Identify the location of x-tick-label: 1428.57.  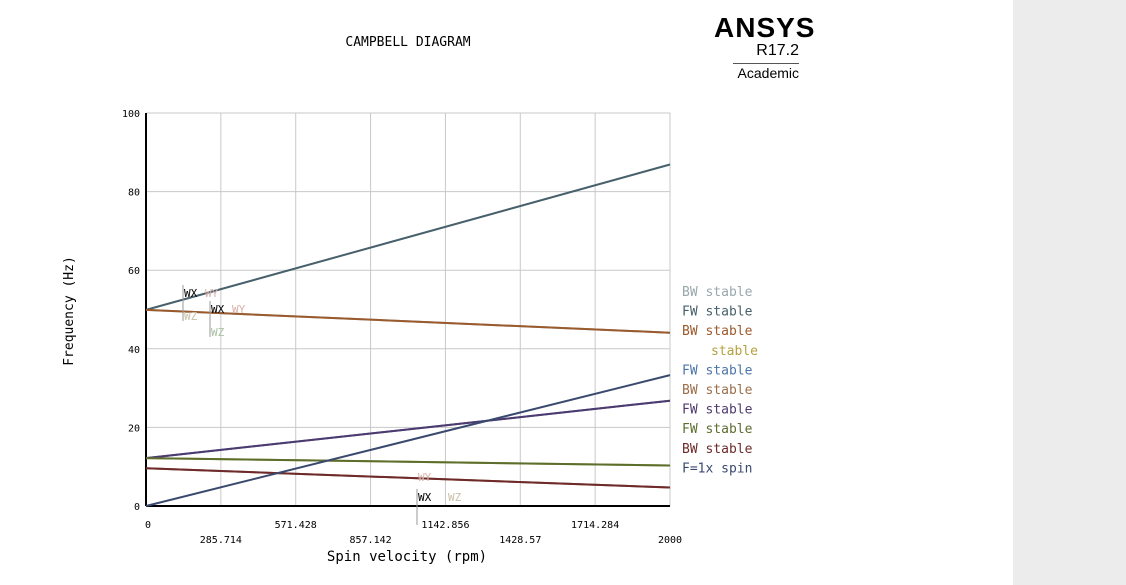
(520, 540).